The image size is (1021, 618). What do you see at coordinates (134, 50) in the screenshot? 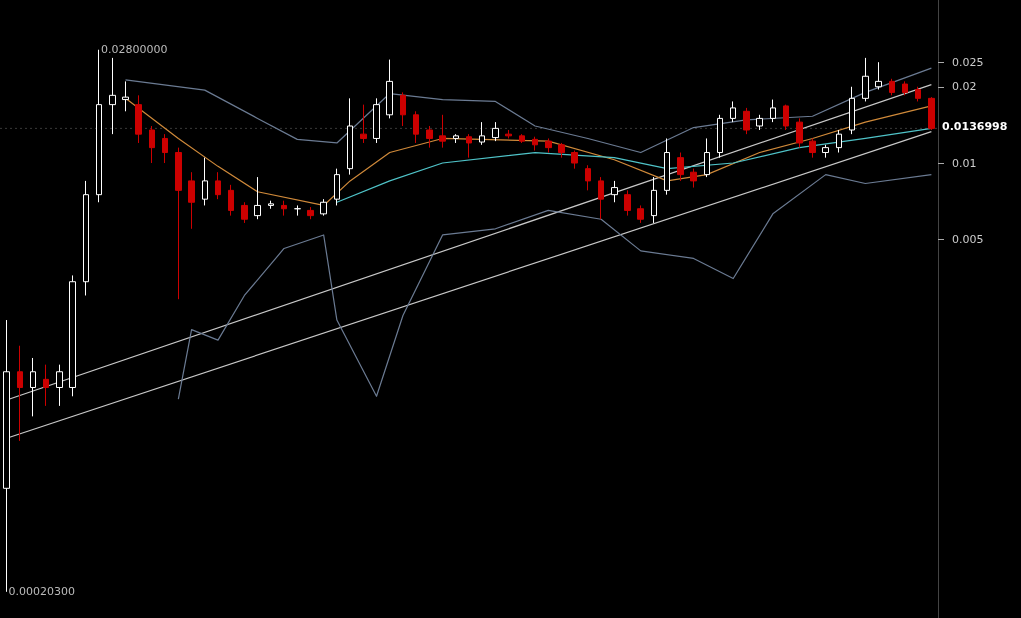
I see `annotation: 0.02800000` at bounding box center [134, 50].